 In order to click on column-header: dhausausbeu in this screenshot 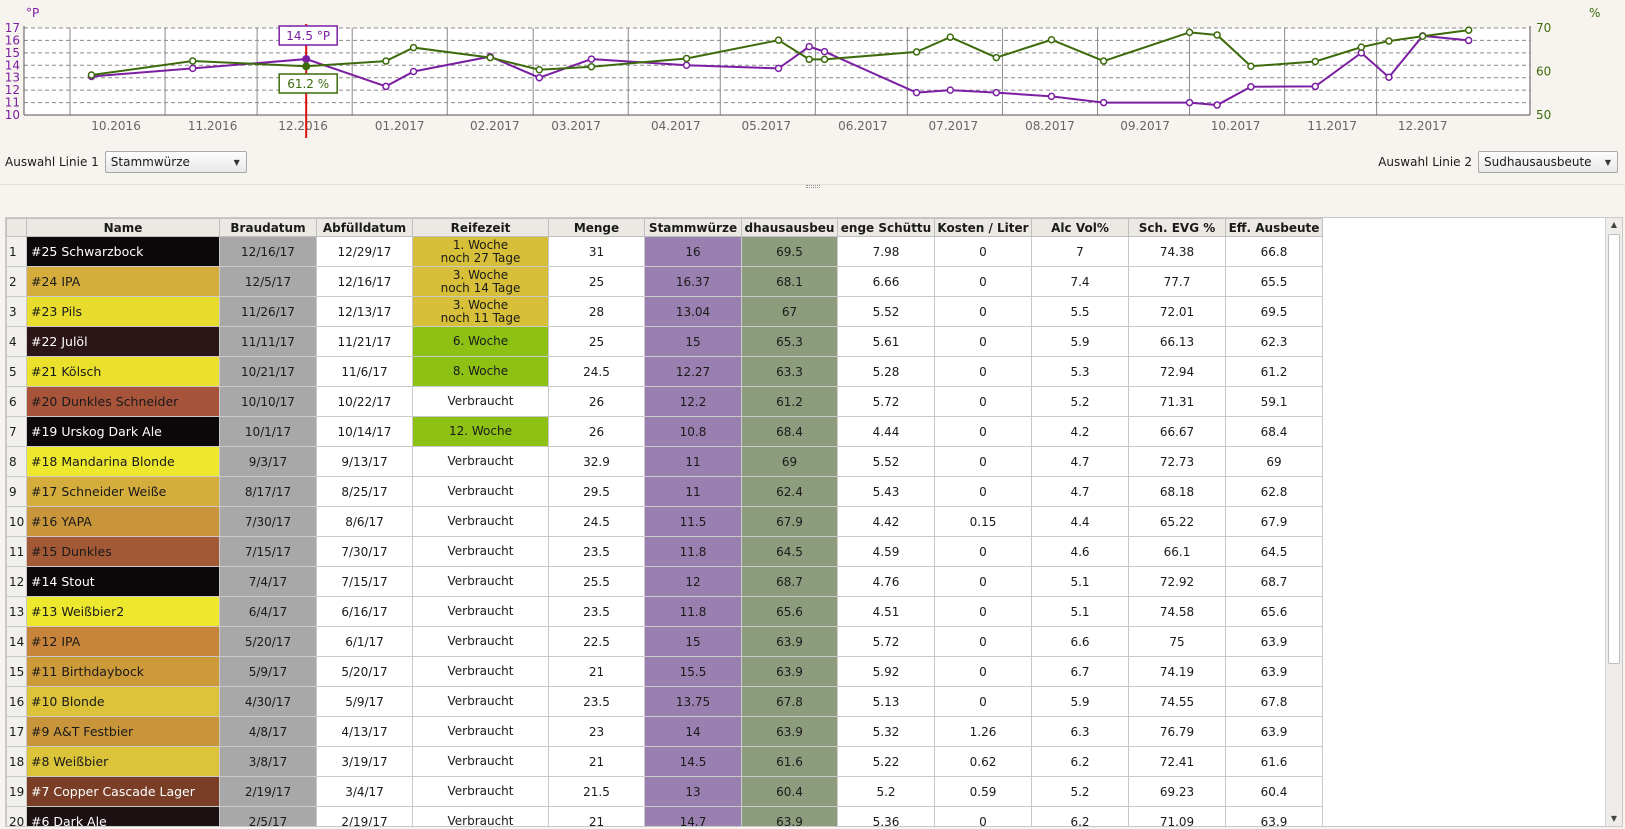, I will do `click(789, 227)`.